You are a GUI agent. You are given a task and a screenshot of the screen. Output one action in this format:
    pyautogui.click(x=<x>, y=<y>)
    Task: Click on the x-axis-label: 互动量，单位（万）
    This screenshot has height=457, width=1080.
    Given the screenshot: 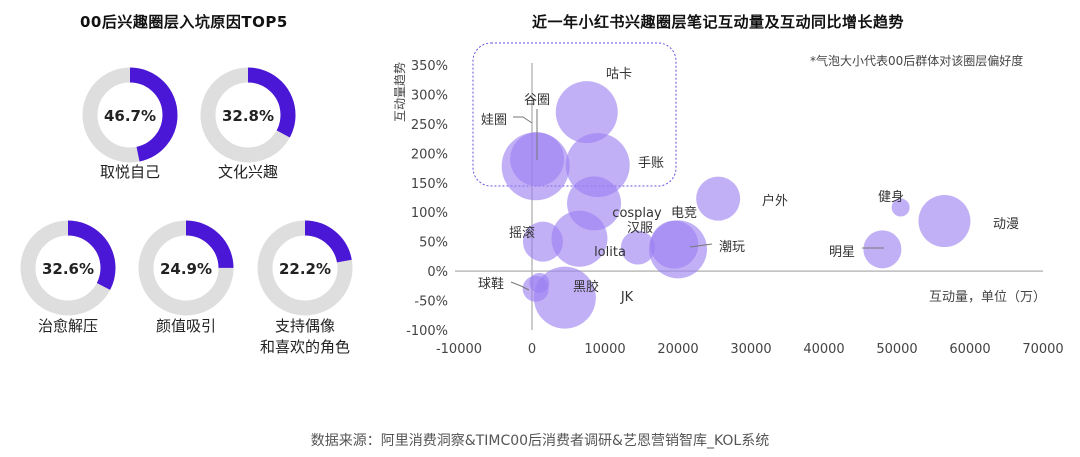 What is the action you would take?
    pyautogui.click(x=987, y=297)
    